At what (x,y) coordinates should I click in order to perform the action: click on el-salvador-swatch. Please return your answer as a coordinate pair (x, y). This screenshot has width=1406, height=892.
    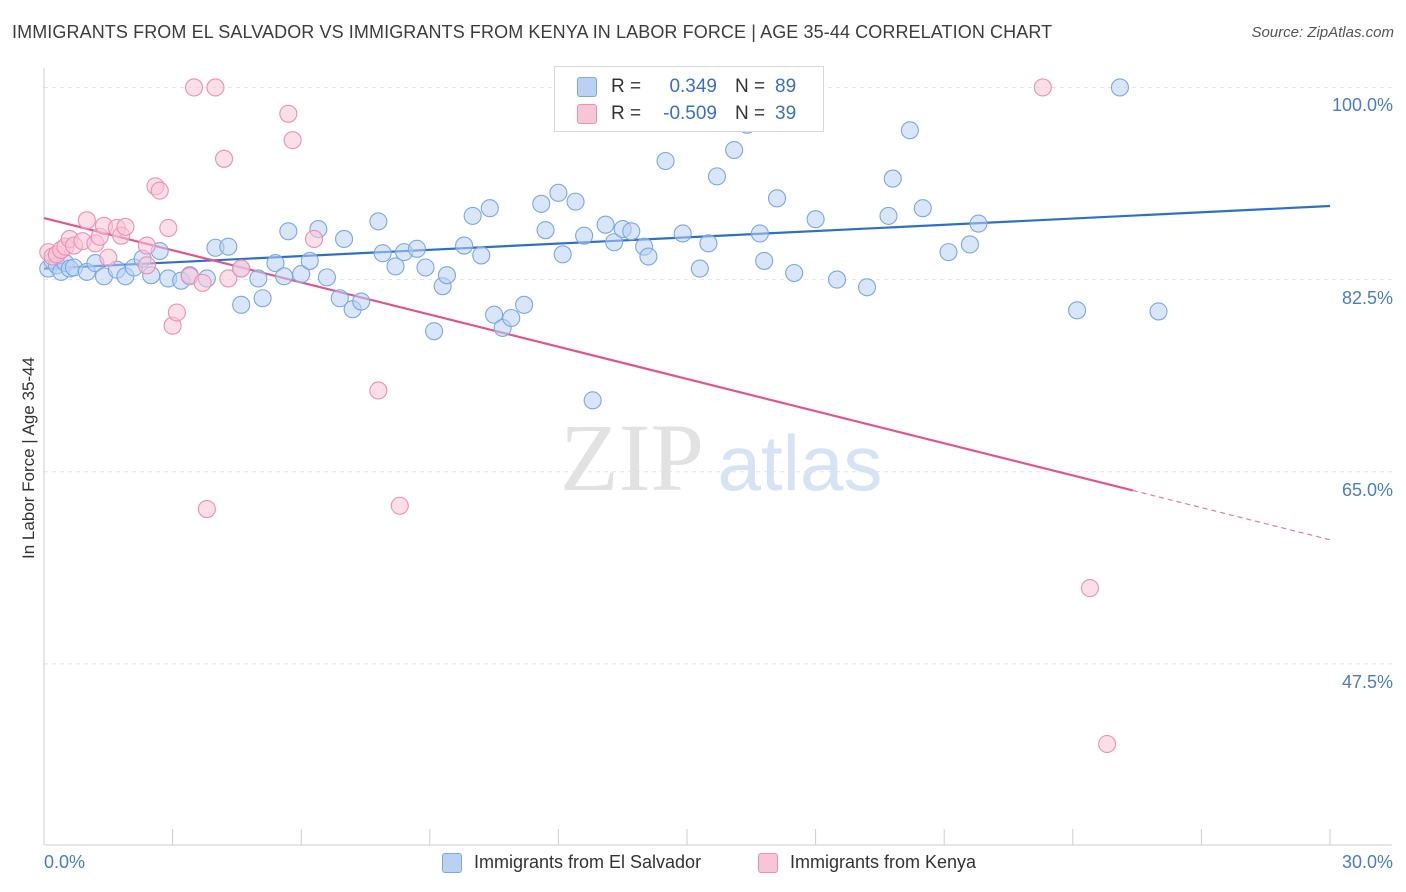
    Looking at the image, I should click on (587, 87).